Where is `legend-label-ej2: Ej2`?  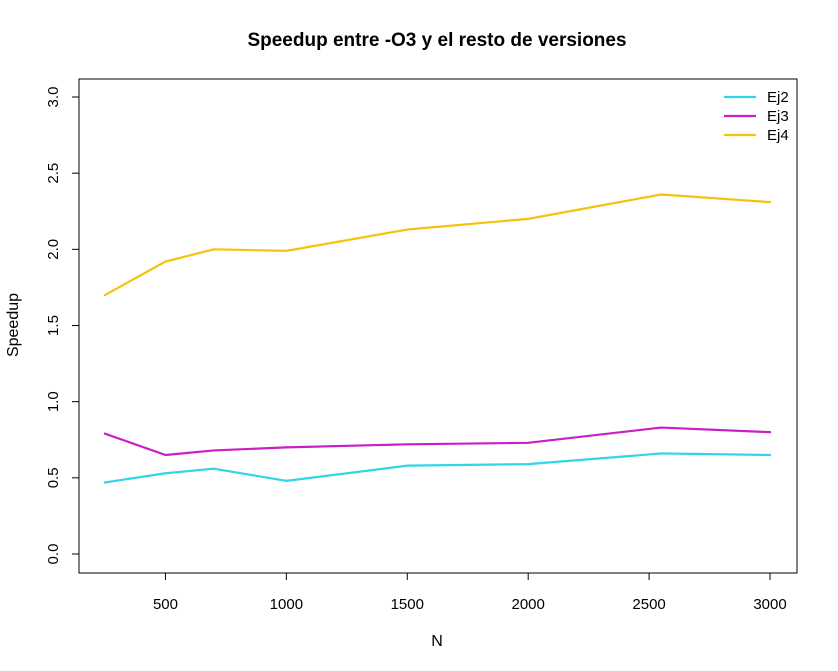 legend-label-ej2: Ej2 is located at coordinates (778, 97).